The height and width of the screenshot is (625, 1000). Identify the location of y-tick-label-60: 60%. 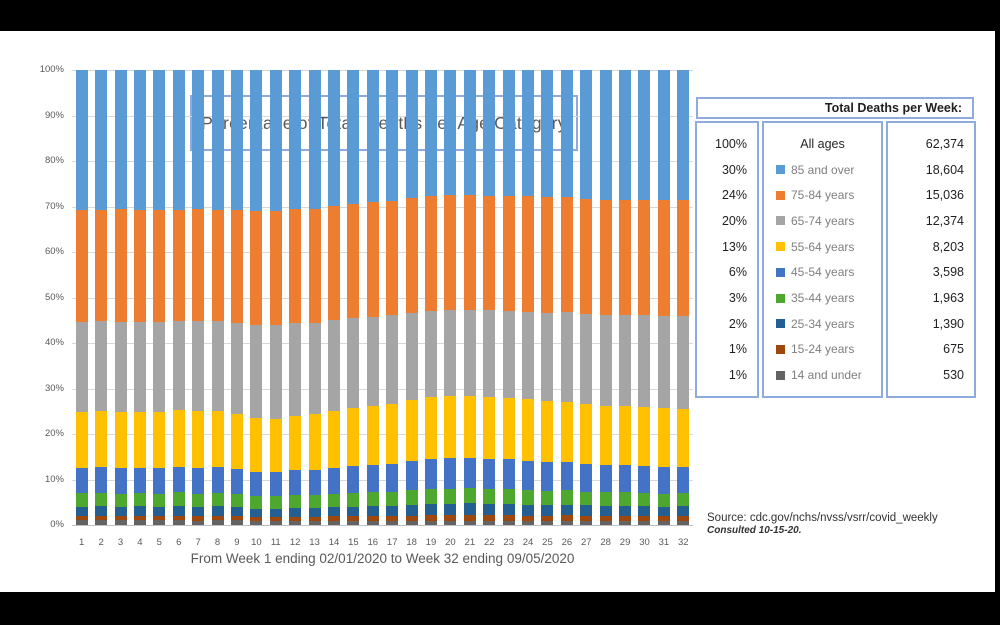
(54, 251).